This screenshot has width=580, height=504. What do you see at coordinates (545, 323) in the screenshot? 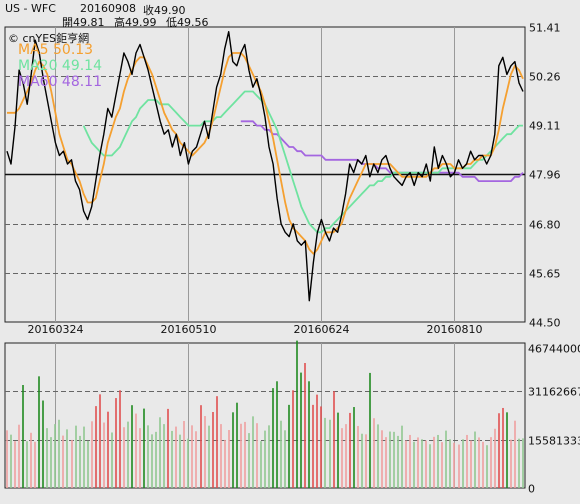
I see `price-tick-label: 44.50` at bounding box center [545, 323].